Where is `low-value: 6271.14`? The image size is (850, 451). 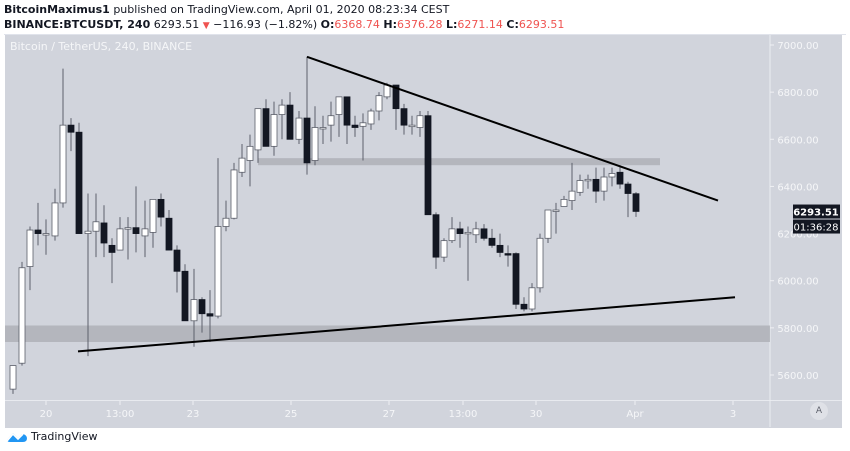
low-value: 6271.14 is located at coordinates (480, 24).